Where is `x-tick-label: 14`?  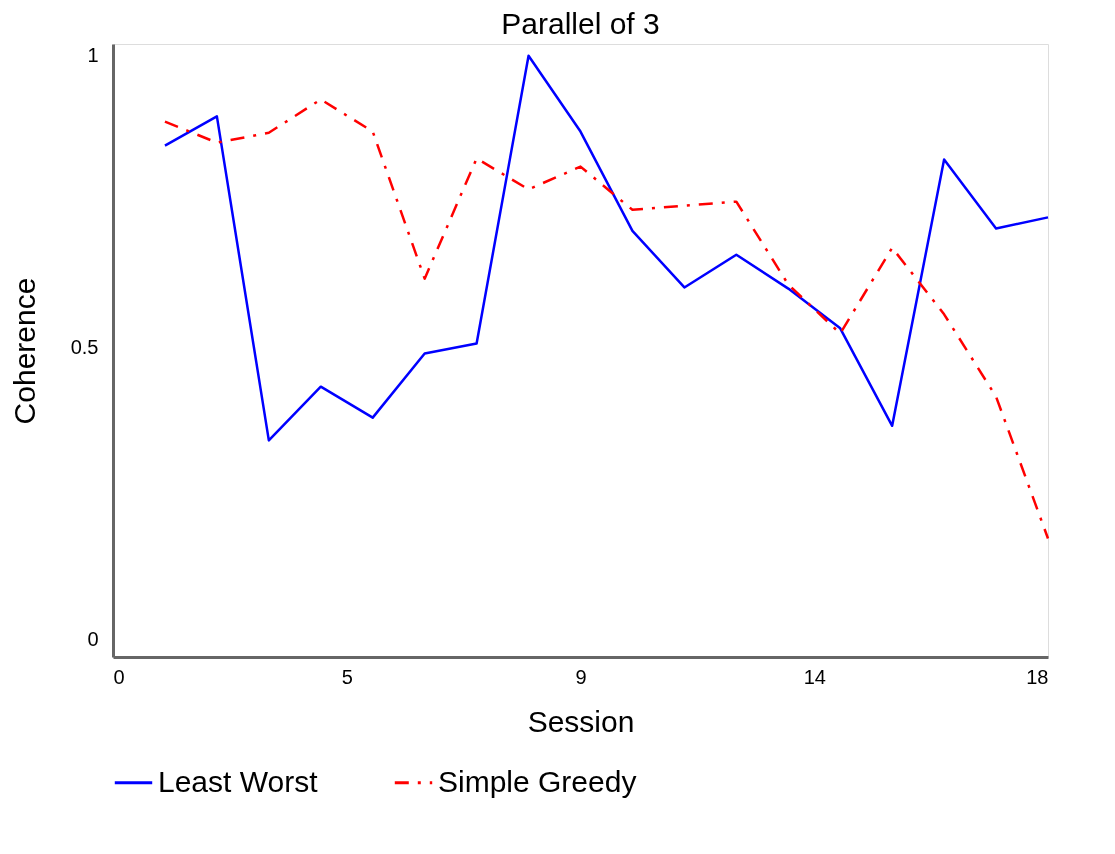
x-tick-label: 14 is located at coordinates (814, 676).